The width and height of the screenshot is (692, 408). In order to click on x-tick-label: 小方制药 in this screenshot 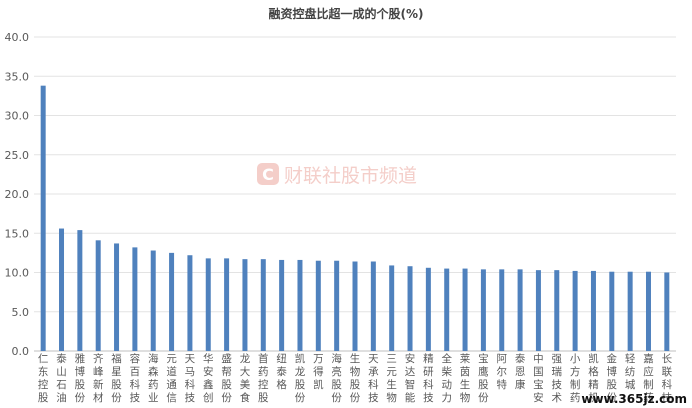, I will do `click(575, 378)`.